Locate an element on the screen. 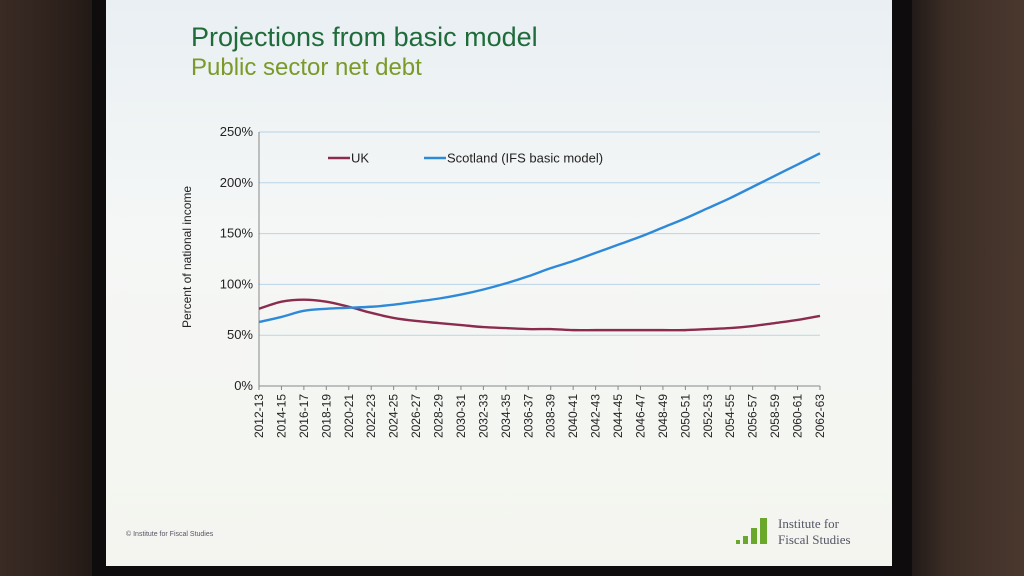  ifs-logo: Institute for Fiscal Studies is located at coordinates (811, 536).